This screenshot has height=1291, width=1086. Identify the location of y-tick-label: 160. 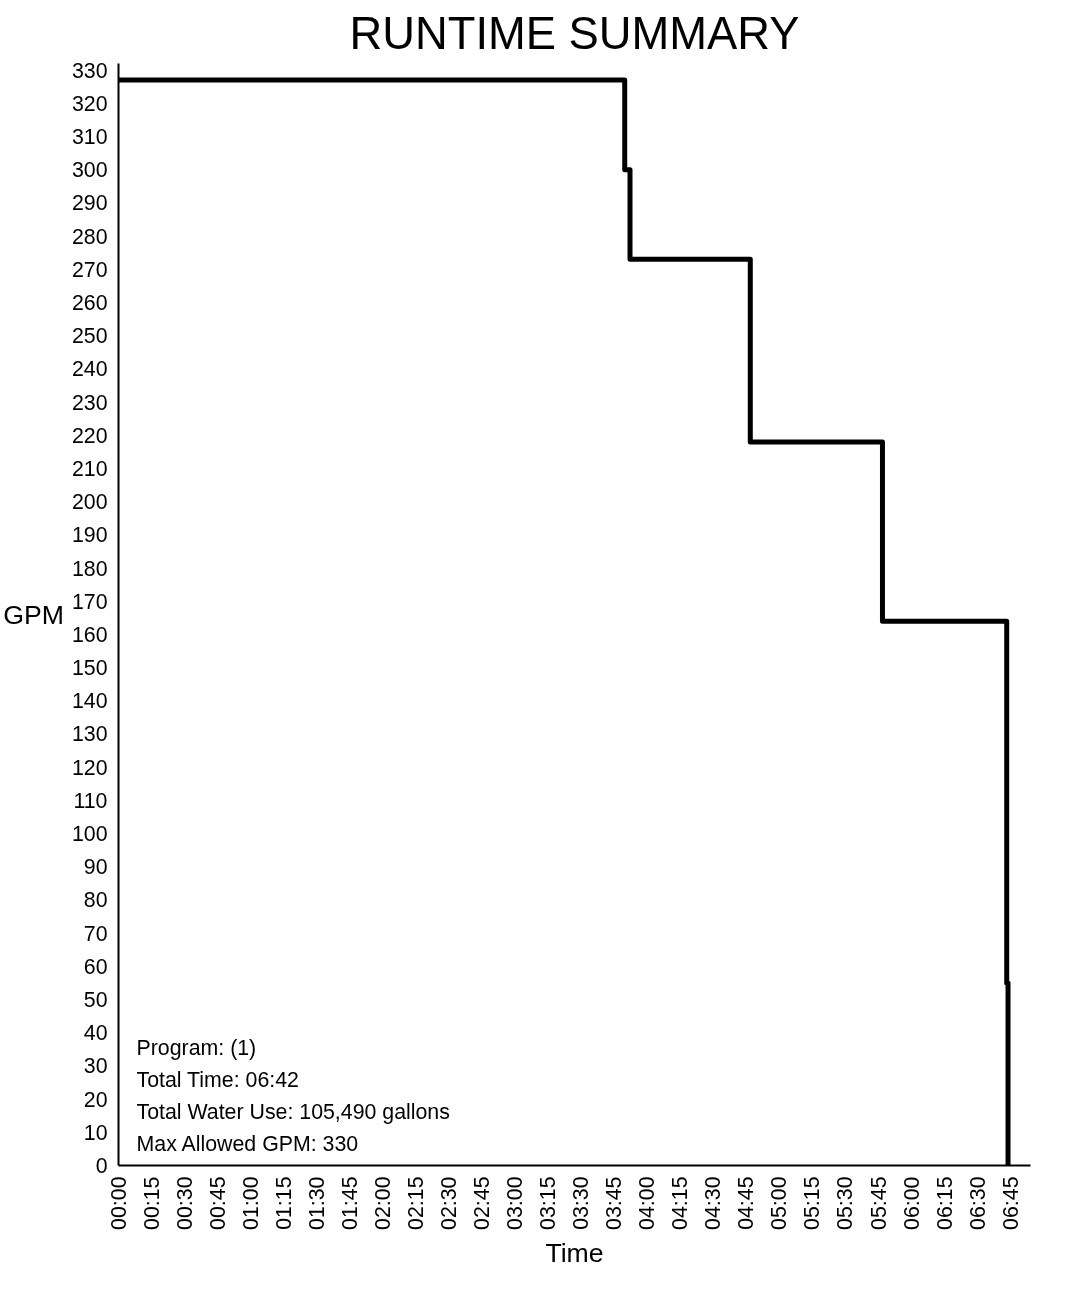
(89, 634).